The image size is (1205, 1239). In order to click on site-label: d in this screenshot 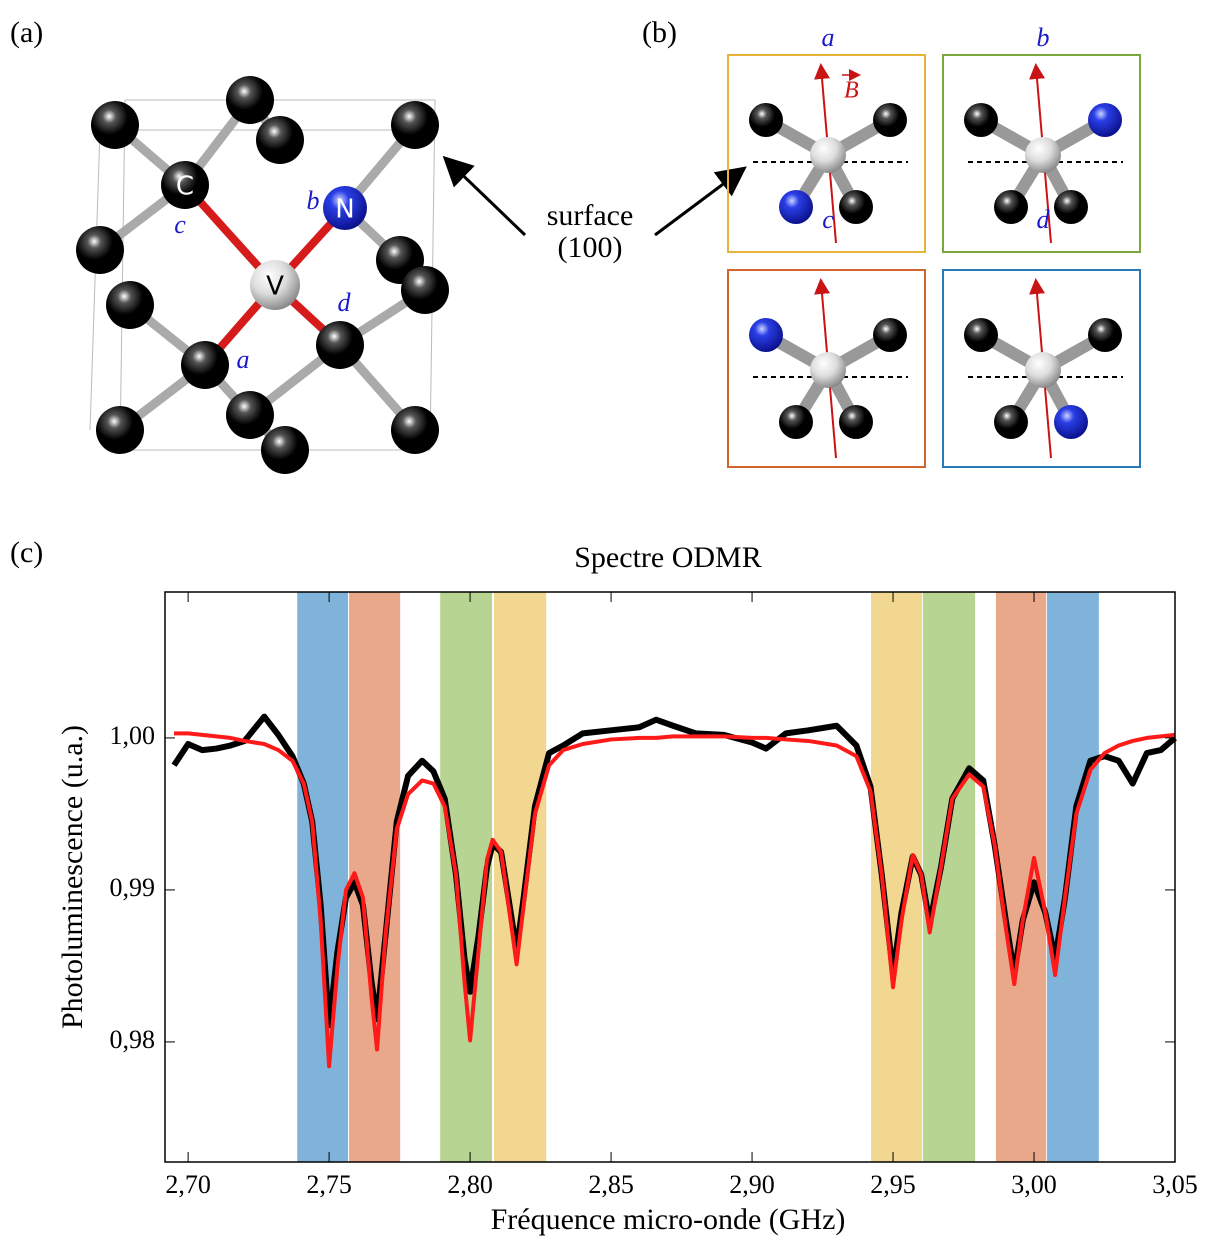, I will do `click(345, 302)`.